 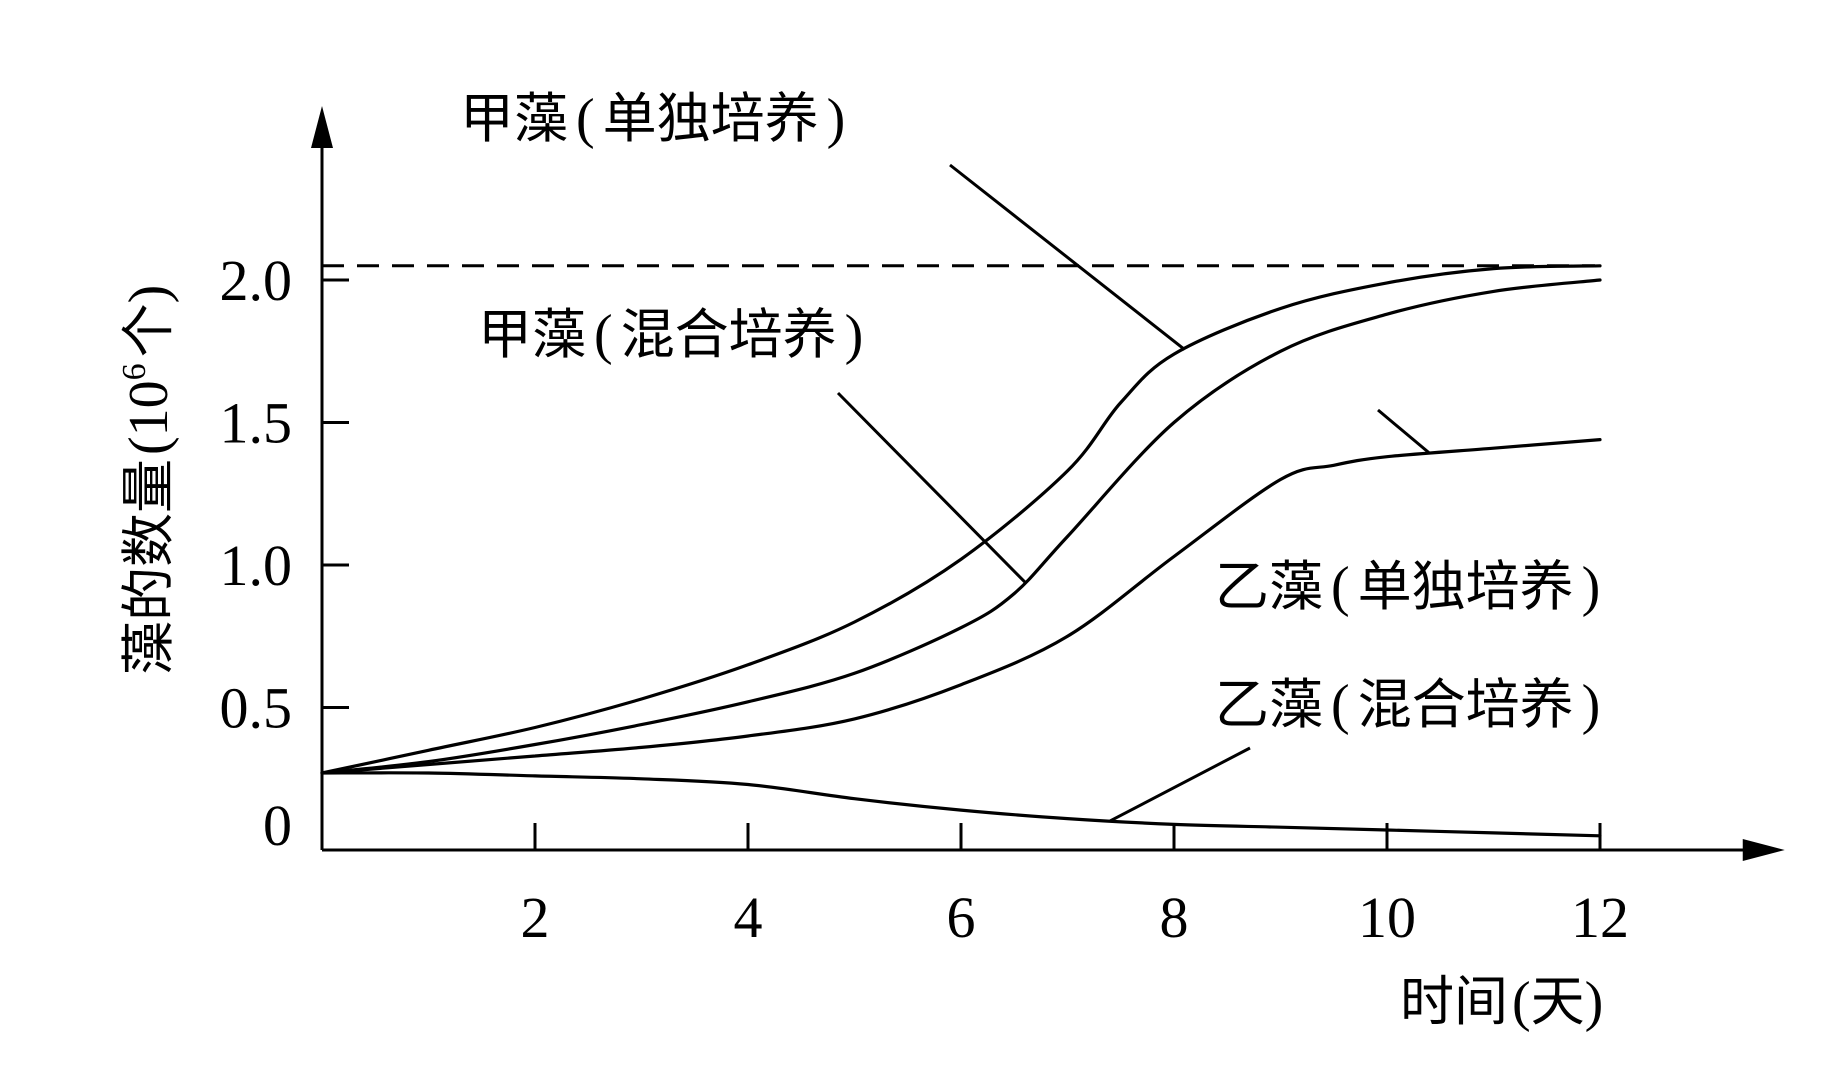 I want to click on annotation-label: 甲藻(混合培养), so click(x=670, y=334).